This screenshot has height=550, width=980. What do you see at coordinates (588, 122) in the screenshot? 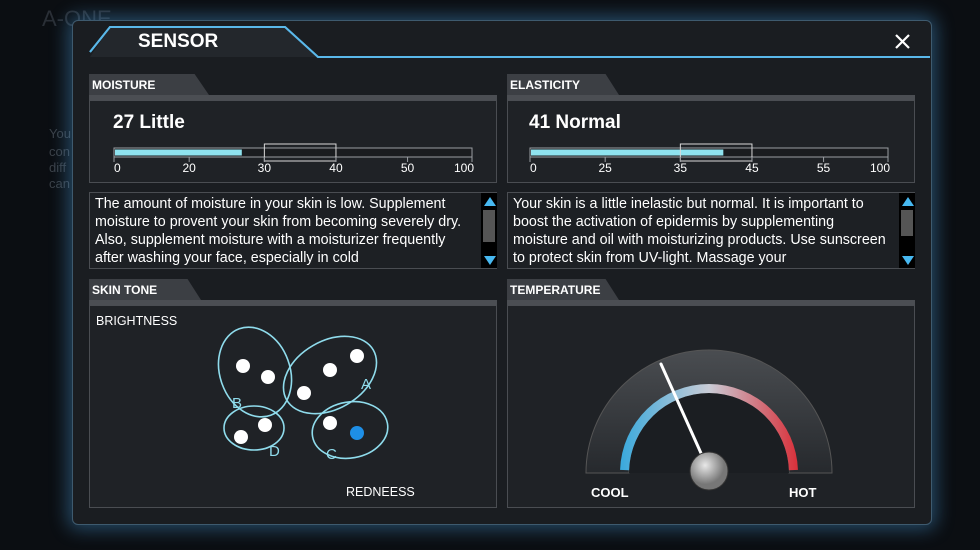
I see `status: Normal` at bounding box center [588, 122].